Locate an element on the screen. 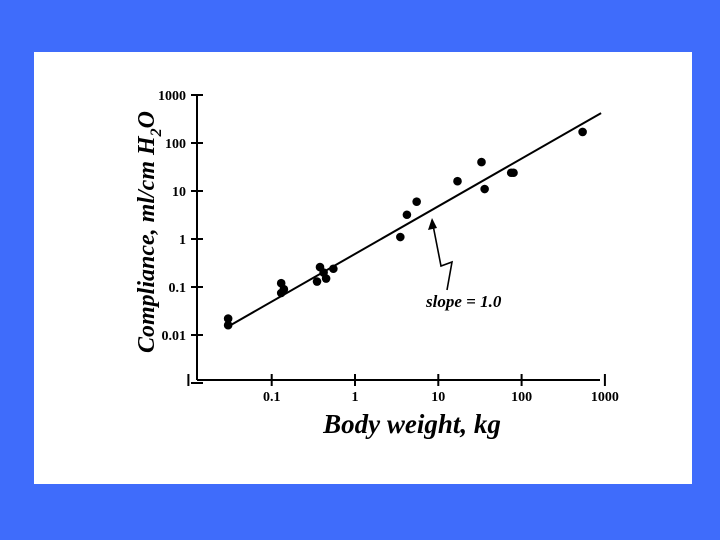 The image size is (720, 540). y-axis-title: Compliance, ml/cm H2O is located at coordinates (149, 232).